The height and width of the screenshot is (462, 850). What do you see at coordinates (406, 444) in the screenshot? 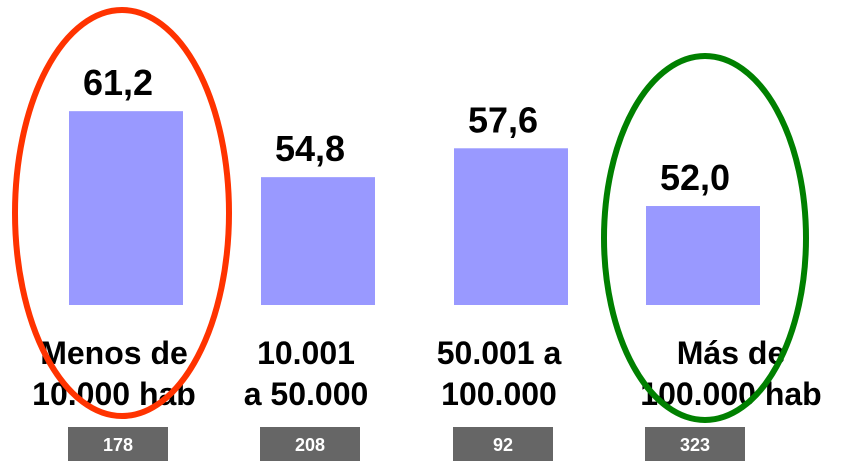
I see `counts-layer: 178 208 92 323` at bounding box center [406, 444].